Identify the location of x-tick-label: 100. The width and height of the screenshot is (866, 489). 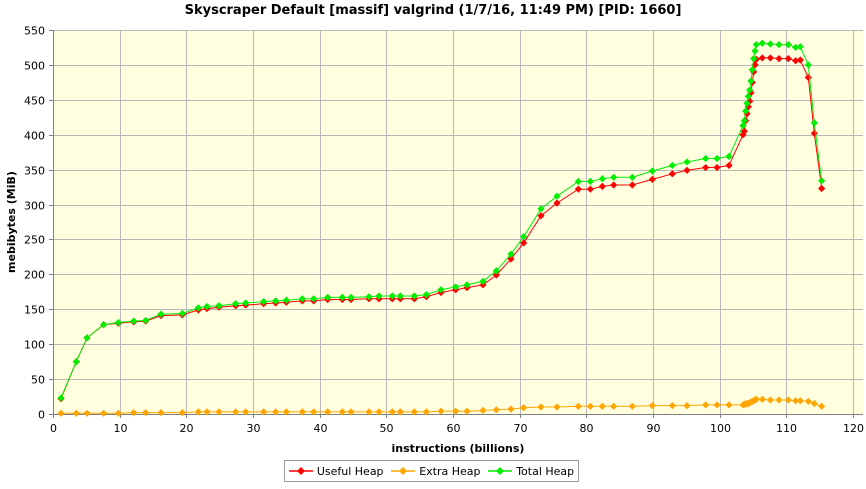
(720, 428).